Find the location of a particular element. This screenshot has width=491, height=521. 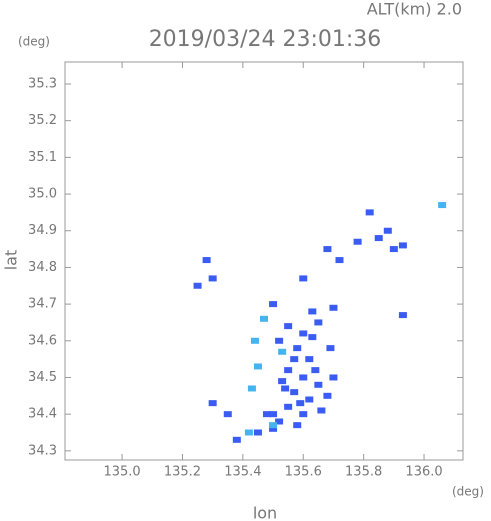

y-tick-label: 34.9 is located at coordinates (42, 230).